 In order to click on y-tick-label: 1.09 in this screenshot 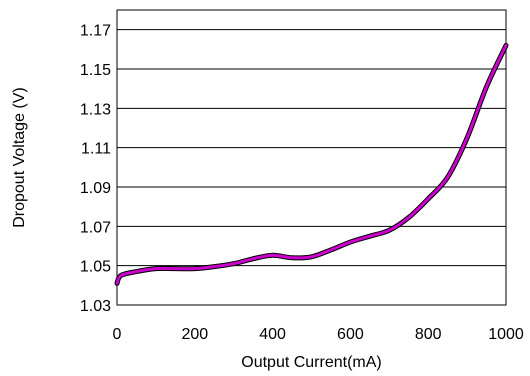, I will do `click(95, 188)`.